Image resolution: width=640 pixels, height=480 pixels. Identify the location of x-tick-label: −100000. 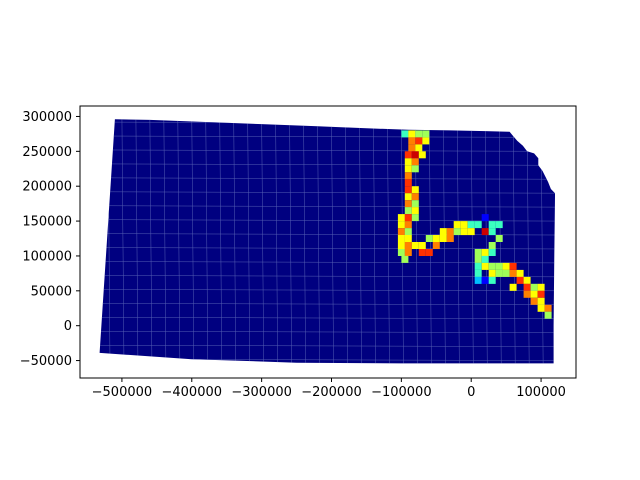
(401, 392).